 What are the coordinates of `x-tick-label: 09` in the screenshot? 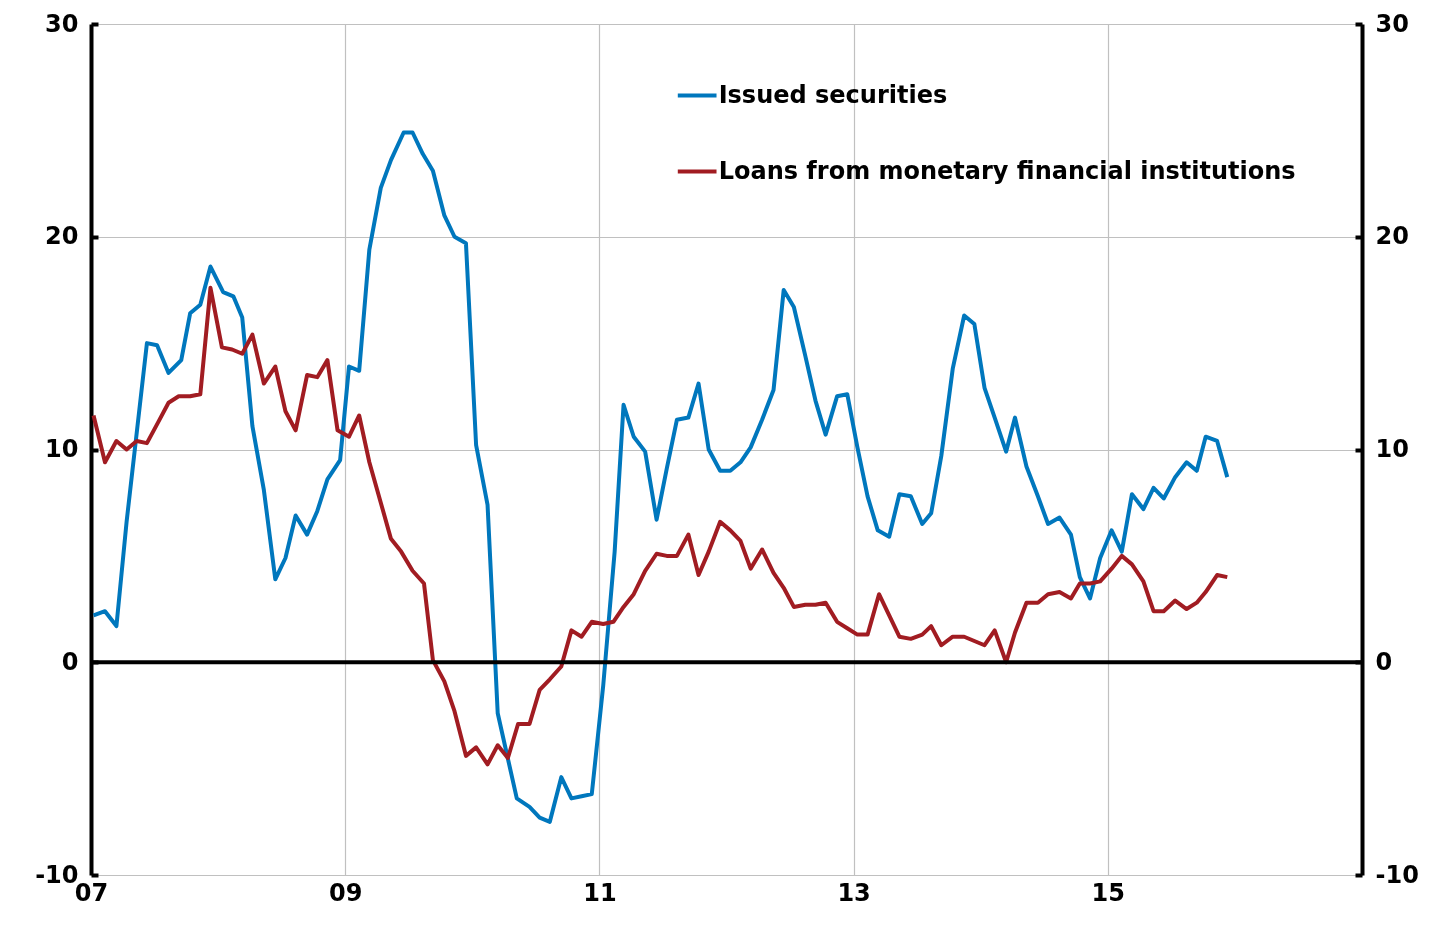 It's located at (346, 892).